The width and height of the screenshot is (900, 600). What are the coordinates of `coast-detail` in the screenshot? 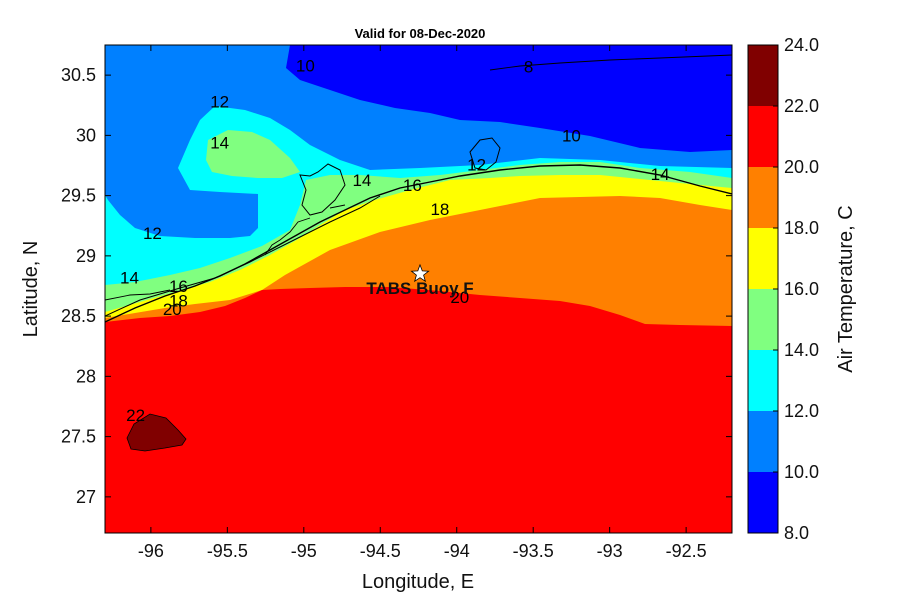 It's located at (225, 252).